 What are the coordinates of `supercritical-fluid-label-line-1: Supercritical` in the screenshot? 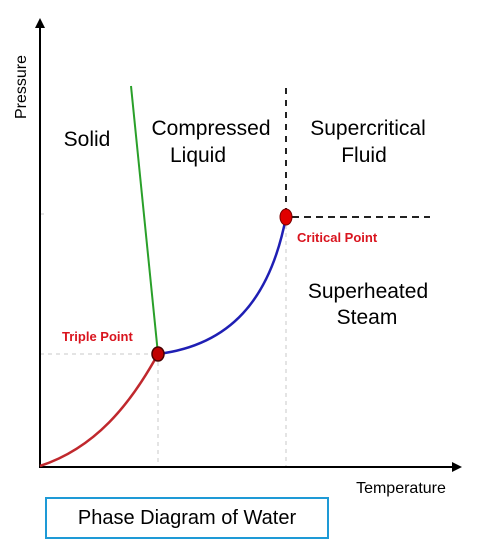 It's located at (368, 128).